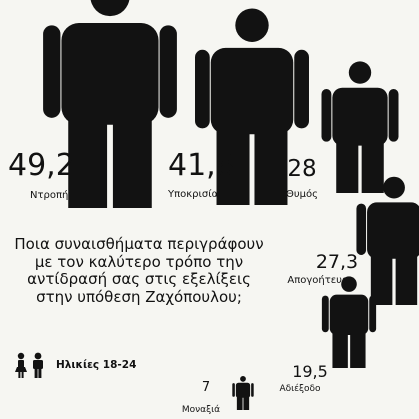  I want to click on value-label: 19,5, so click(310, 371).